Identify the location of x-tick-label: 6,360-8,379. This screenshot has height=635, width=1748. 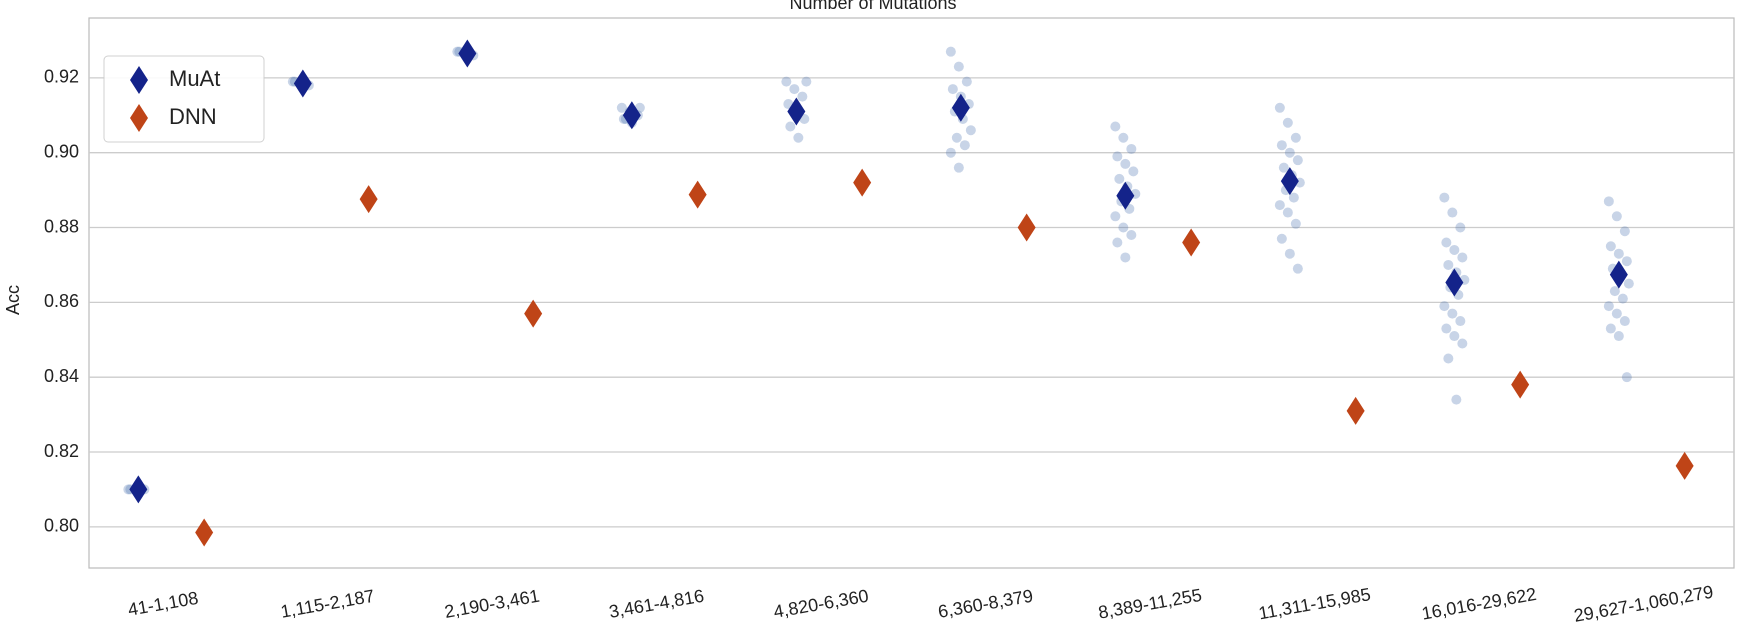
(985, 604).